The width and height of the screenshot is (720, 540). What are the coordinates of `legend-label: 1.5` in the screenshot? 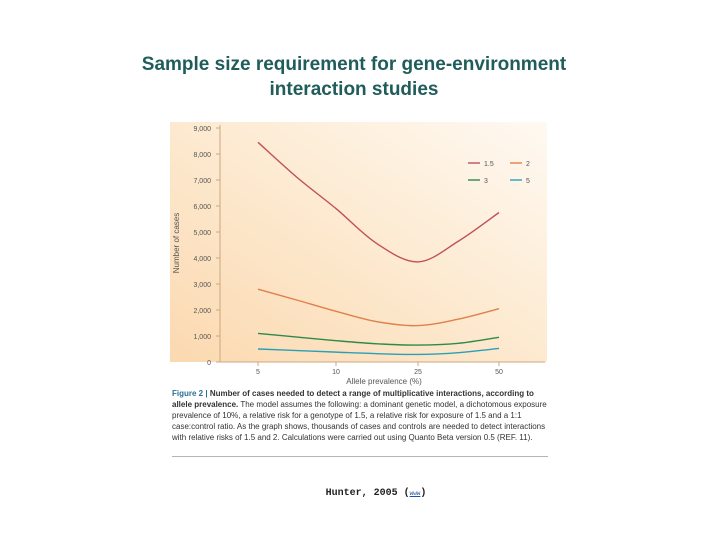 It's located at (489, 164).